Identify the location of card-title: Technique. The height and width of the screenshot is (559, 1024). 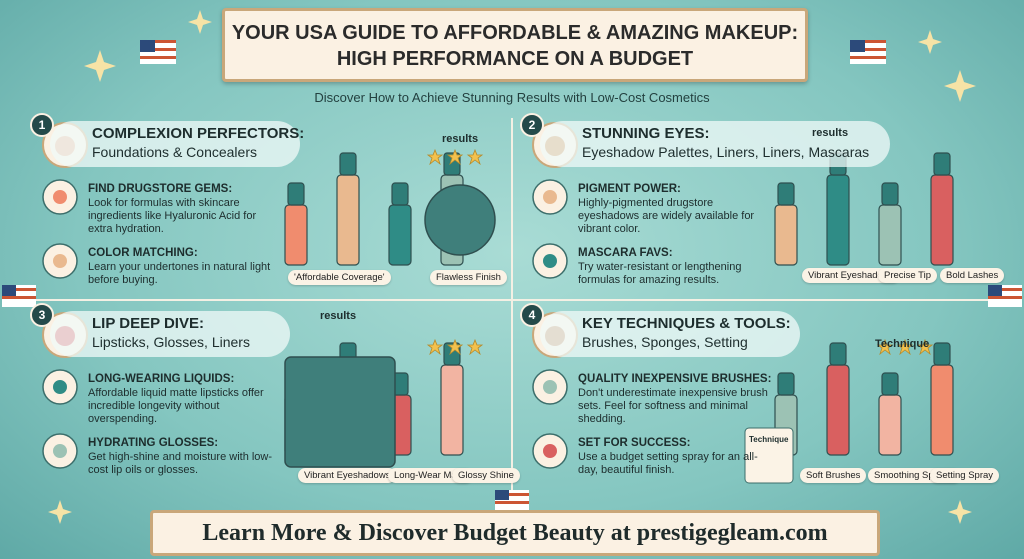
(769, 439).